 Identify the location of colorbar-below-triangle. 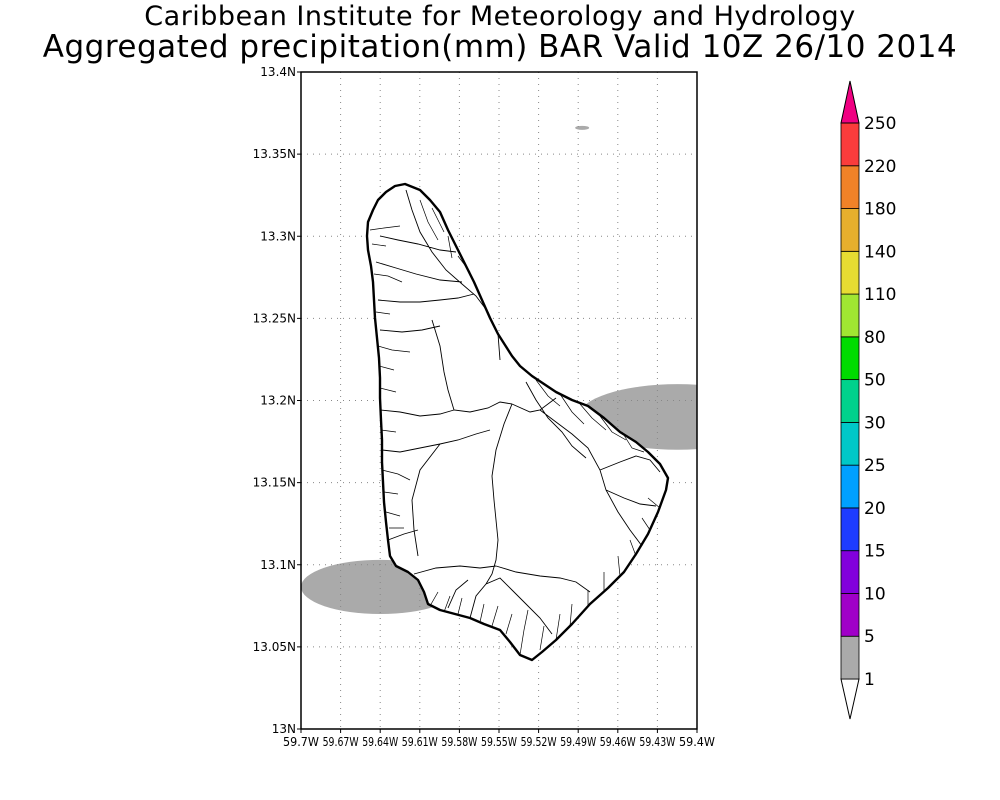
(850, 699).